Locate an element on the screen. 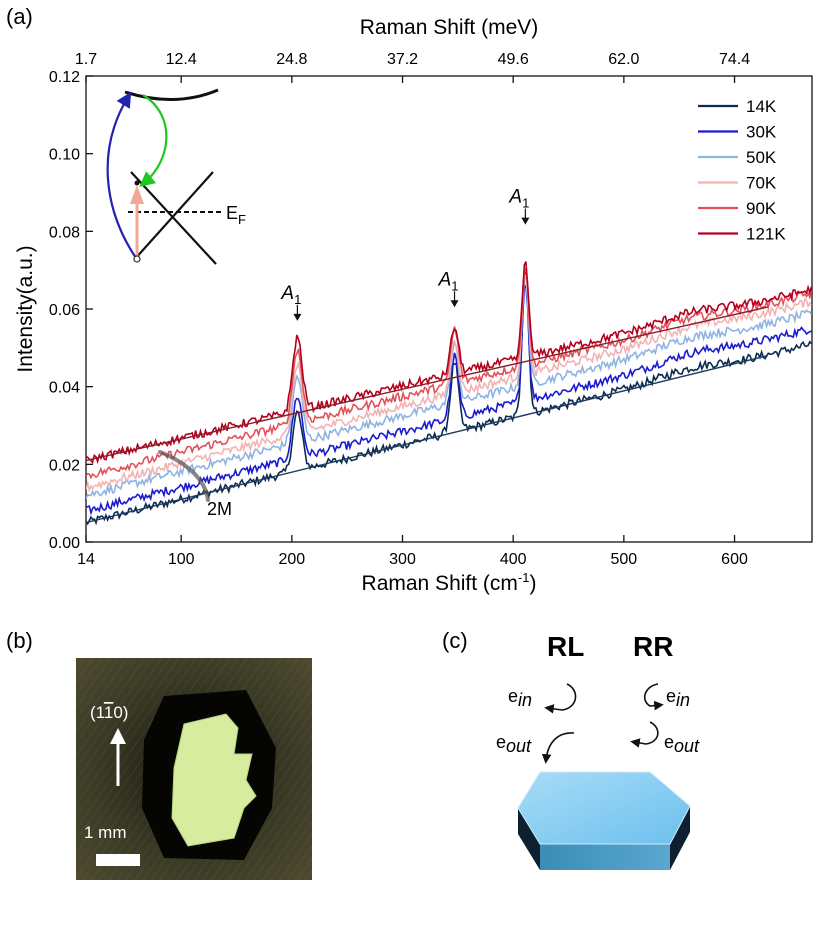 This screenshot has height=941, width=830. legend-label: 90K is located at coordinates (761, 208).